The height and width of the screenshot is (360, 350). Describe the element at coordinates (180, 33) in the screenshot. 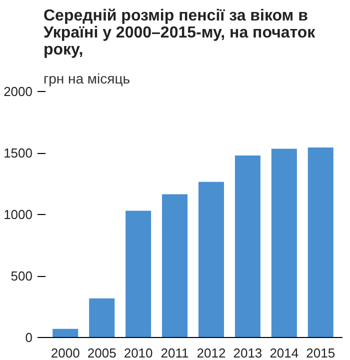

I see `chart-title: Середній розмір пенсії за віком в Україні у 2000–2015-му, на початок року,` at that location.